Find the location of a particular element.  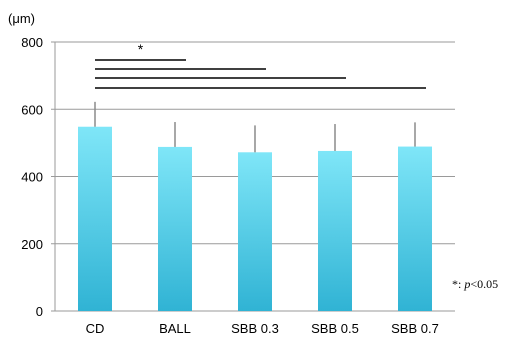

error-bars is located at coordinates (255, 127).